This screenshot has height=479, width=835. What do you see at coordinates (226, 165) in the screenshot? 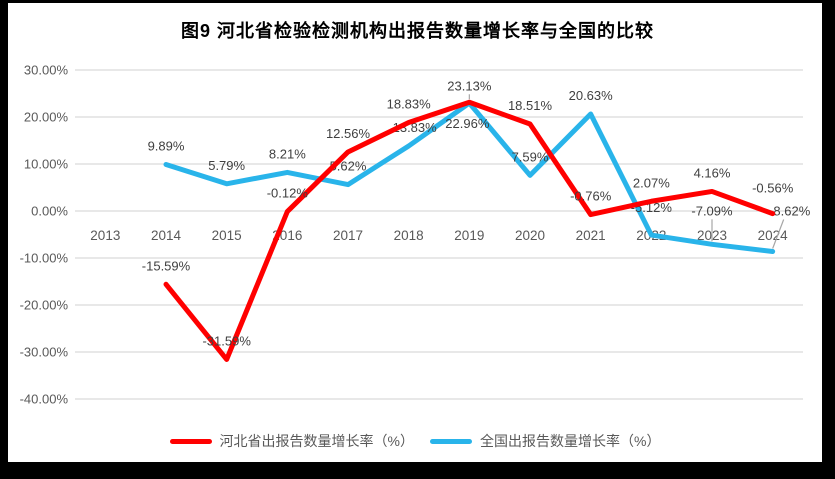
I see `data-label: 5.79%` at bounding box center [226, 165].